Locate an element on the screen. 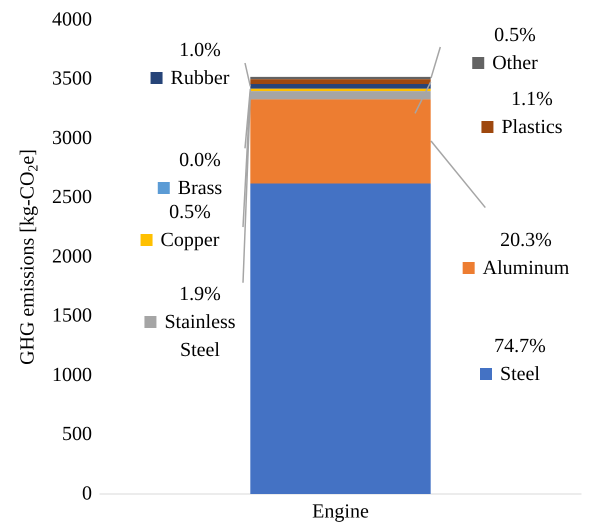 The height and width of the screenshot is (530, 591). annotation: 0.0% is located at coordinates (200, 160).